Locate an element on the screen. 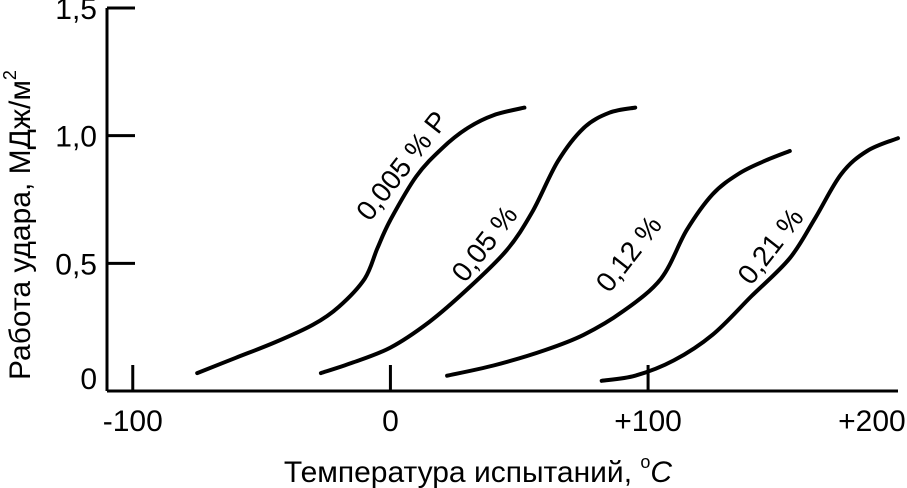 This screenshot has width=907, height=488. y-tick-label: 1,5 is located at coordinates (76, 13).